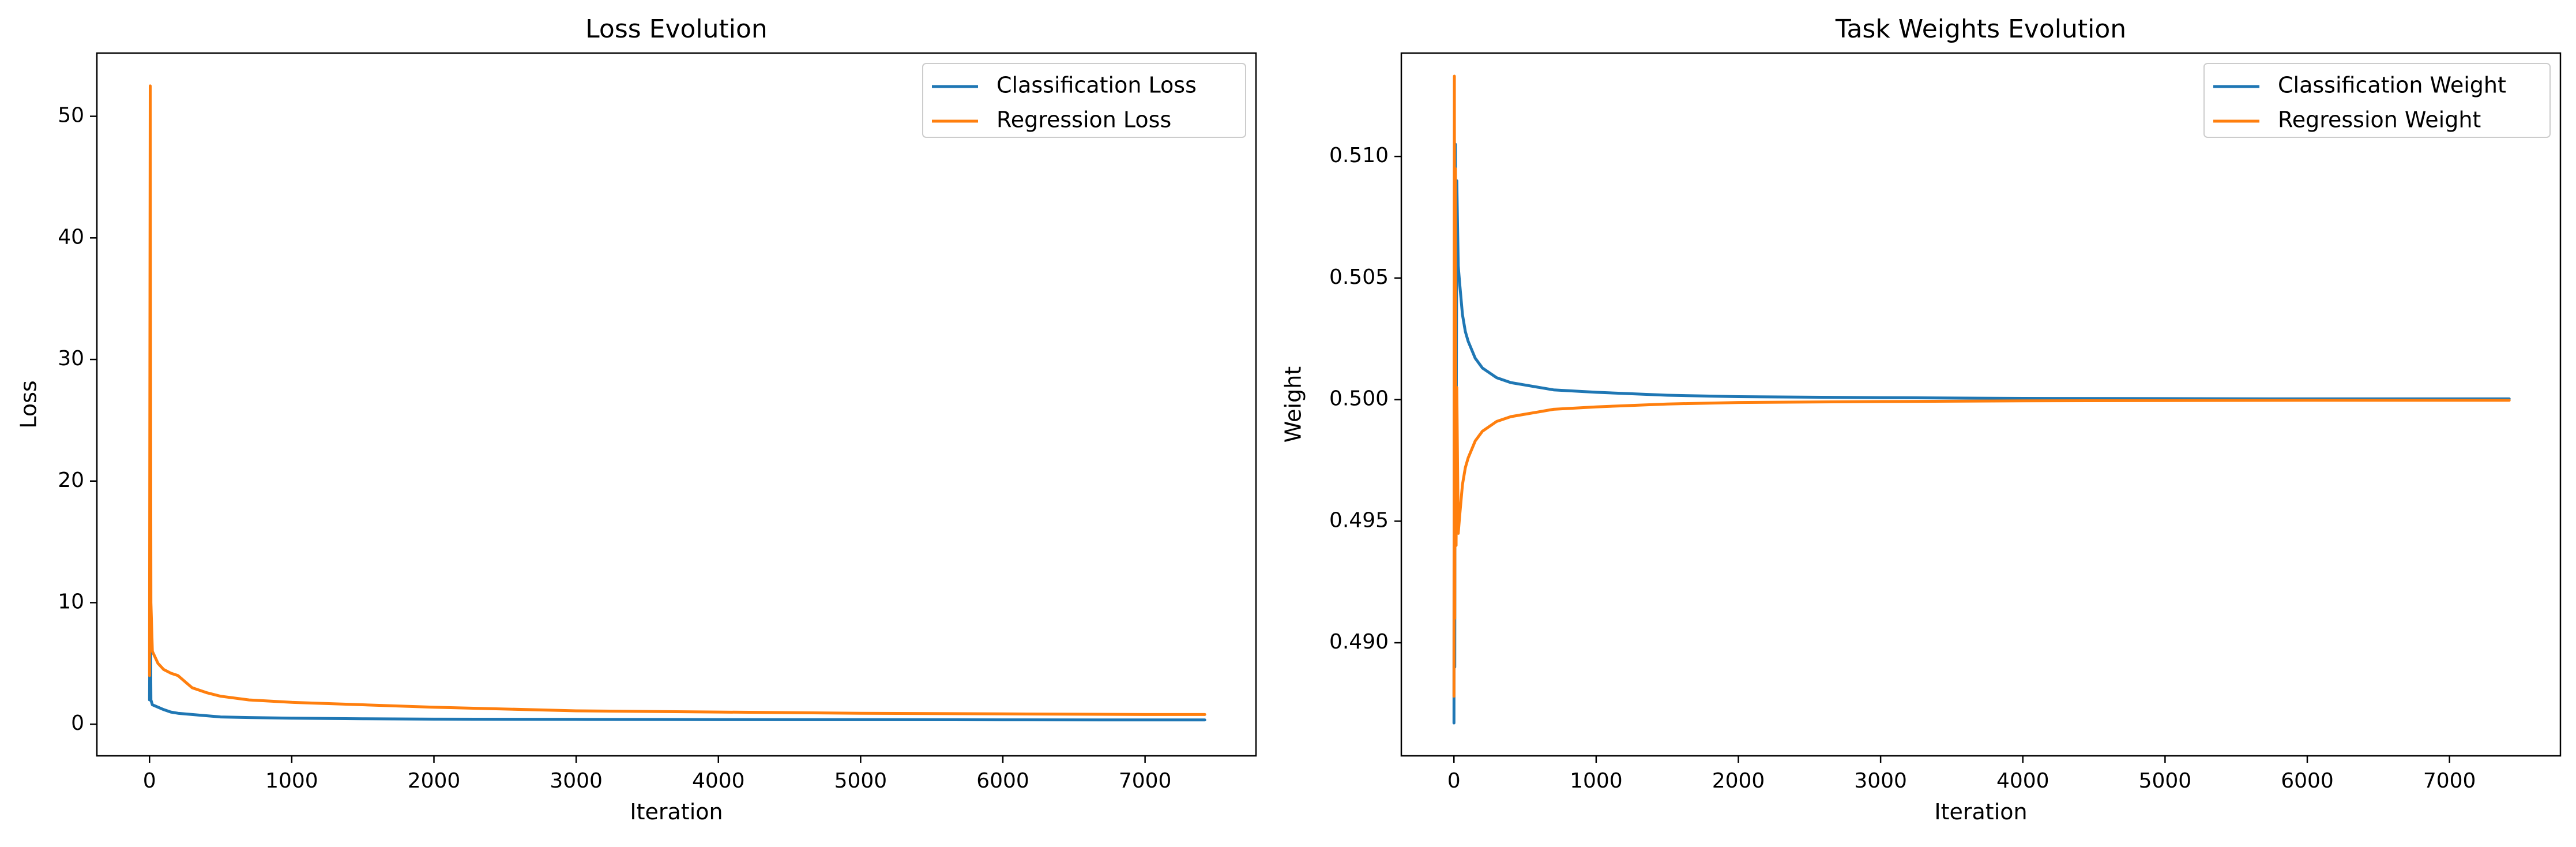 The image size is (2576, 847). I want to click on chart-title: Loss Evolution, so click(676, 29).